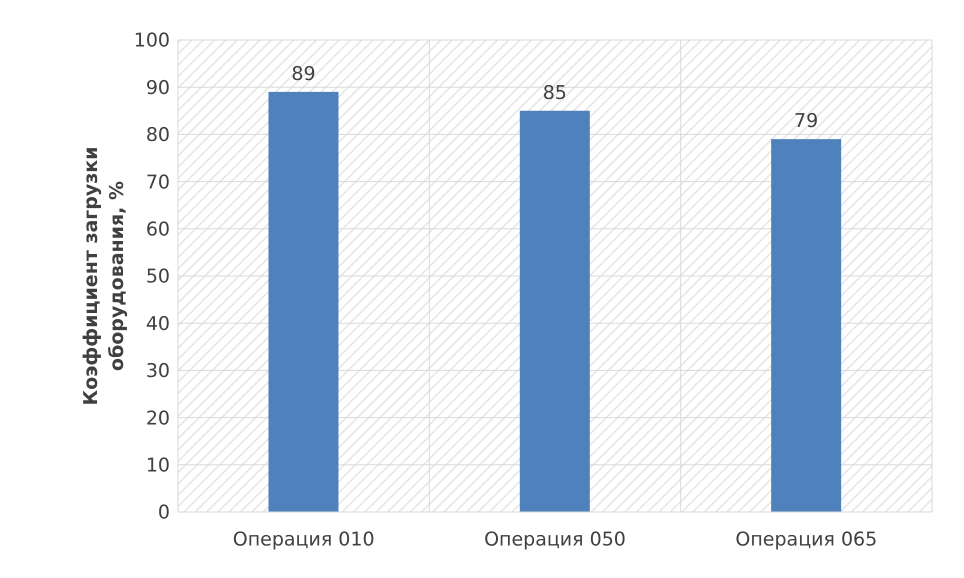  I want to click on y-tick-label: 20, so click(158, 418).